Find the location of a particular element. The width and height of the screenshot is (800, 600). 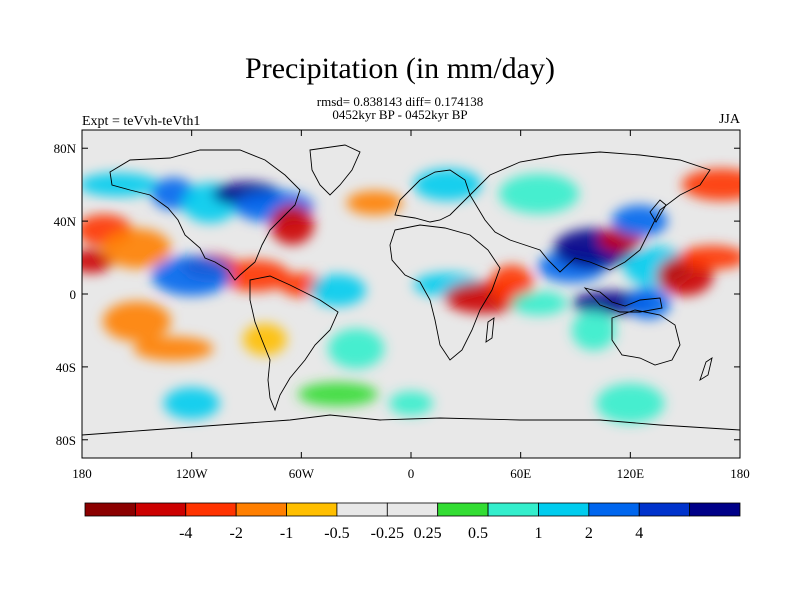

colorbar-label: -4 is located at coordinates (185, 533).